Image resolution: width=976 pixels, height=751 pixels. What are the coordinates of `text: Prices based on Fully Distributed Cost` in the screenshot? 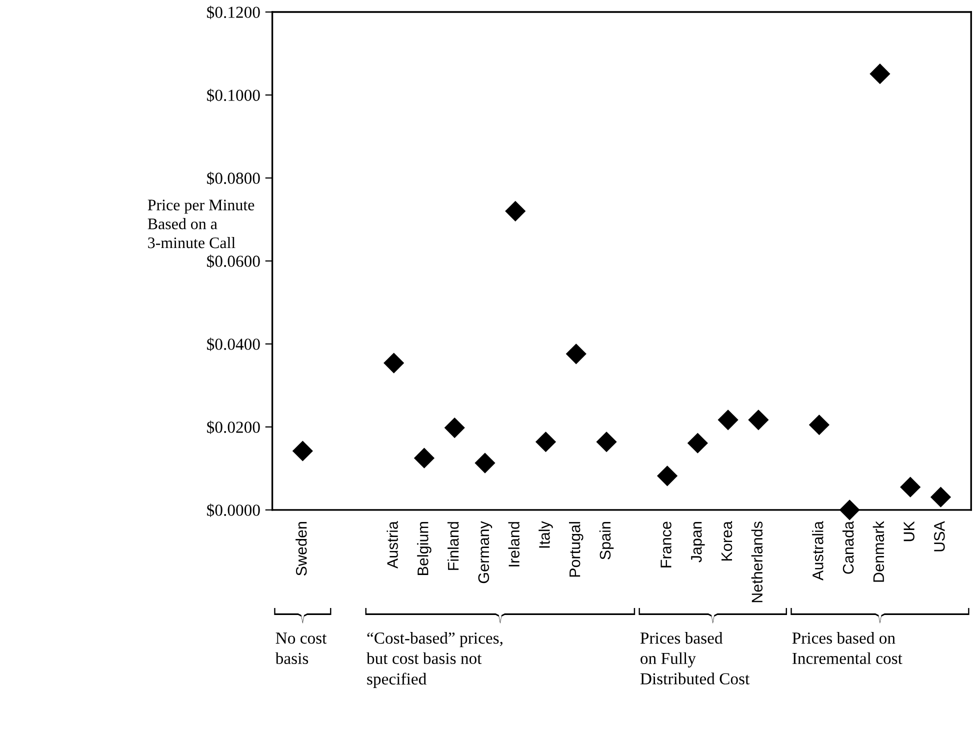 It's located at (695, 658).